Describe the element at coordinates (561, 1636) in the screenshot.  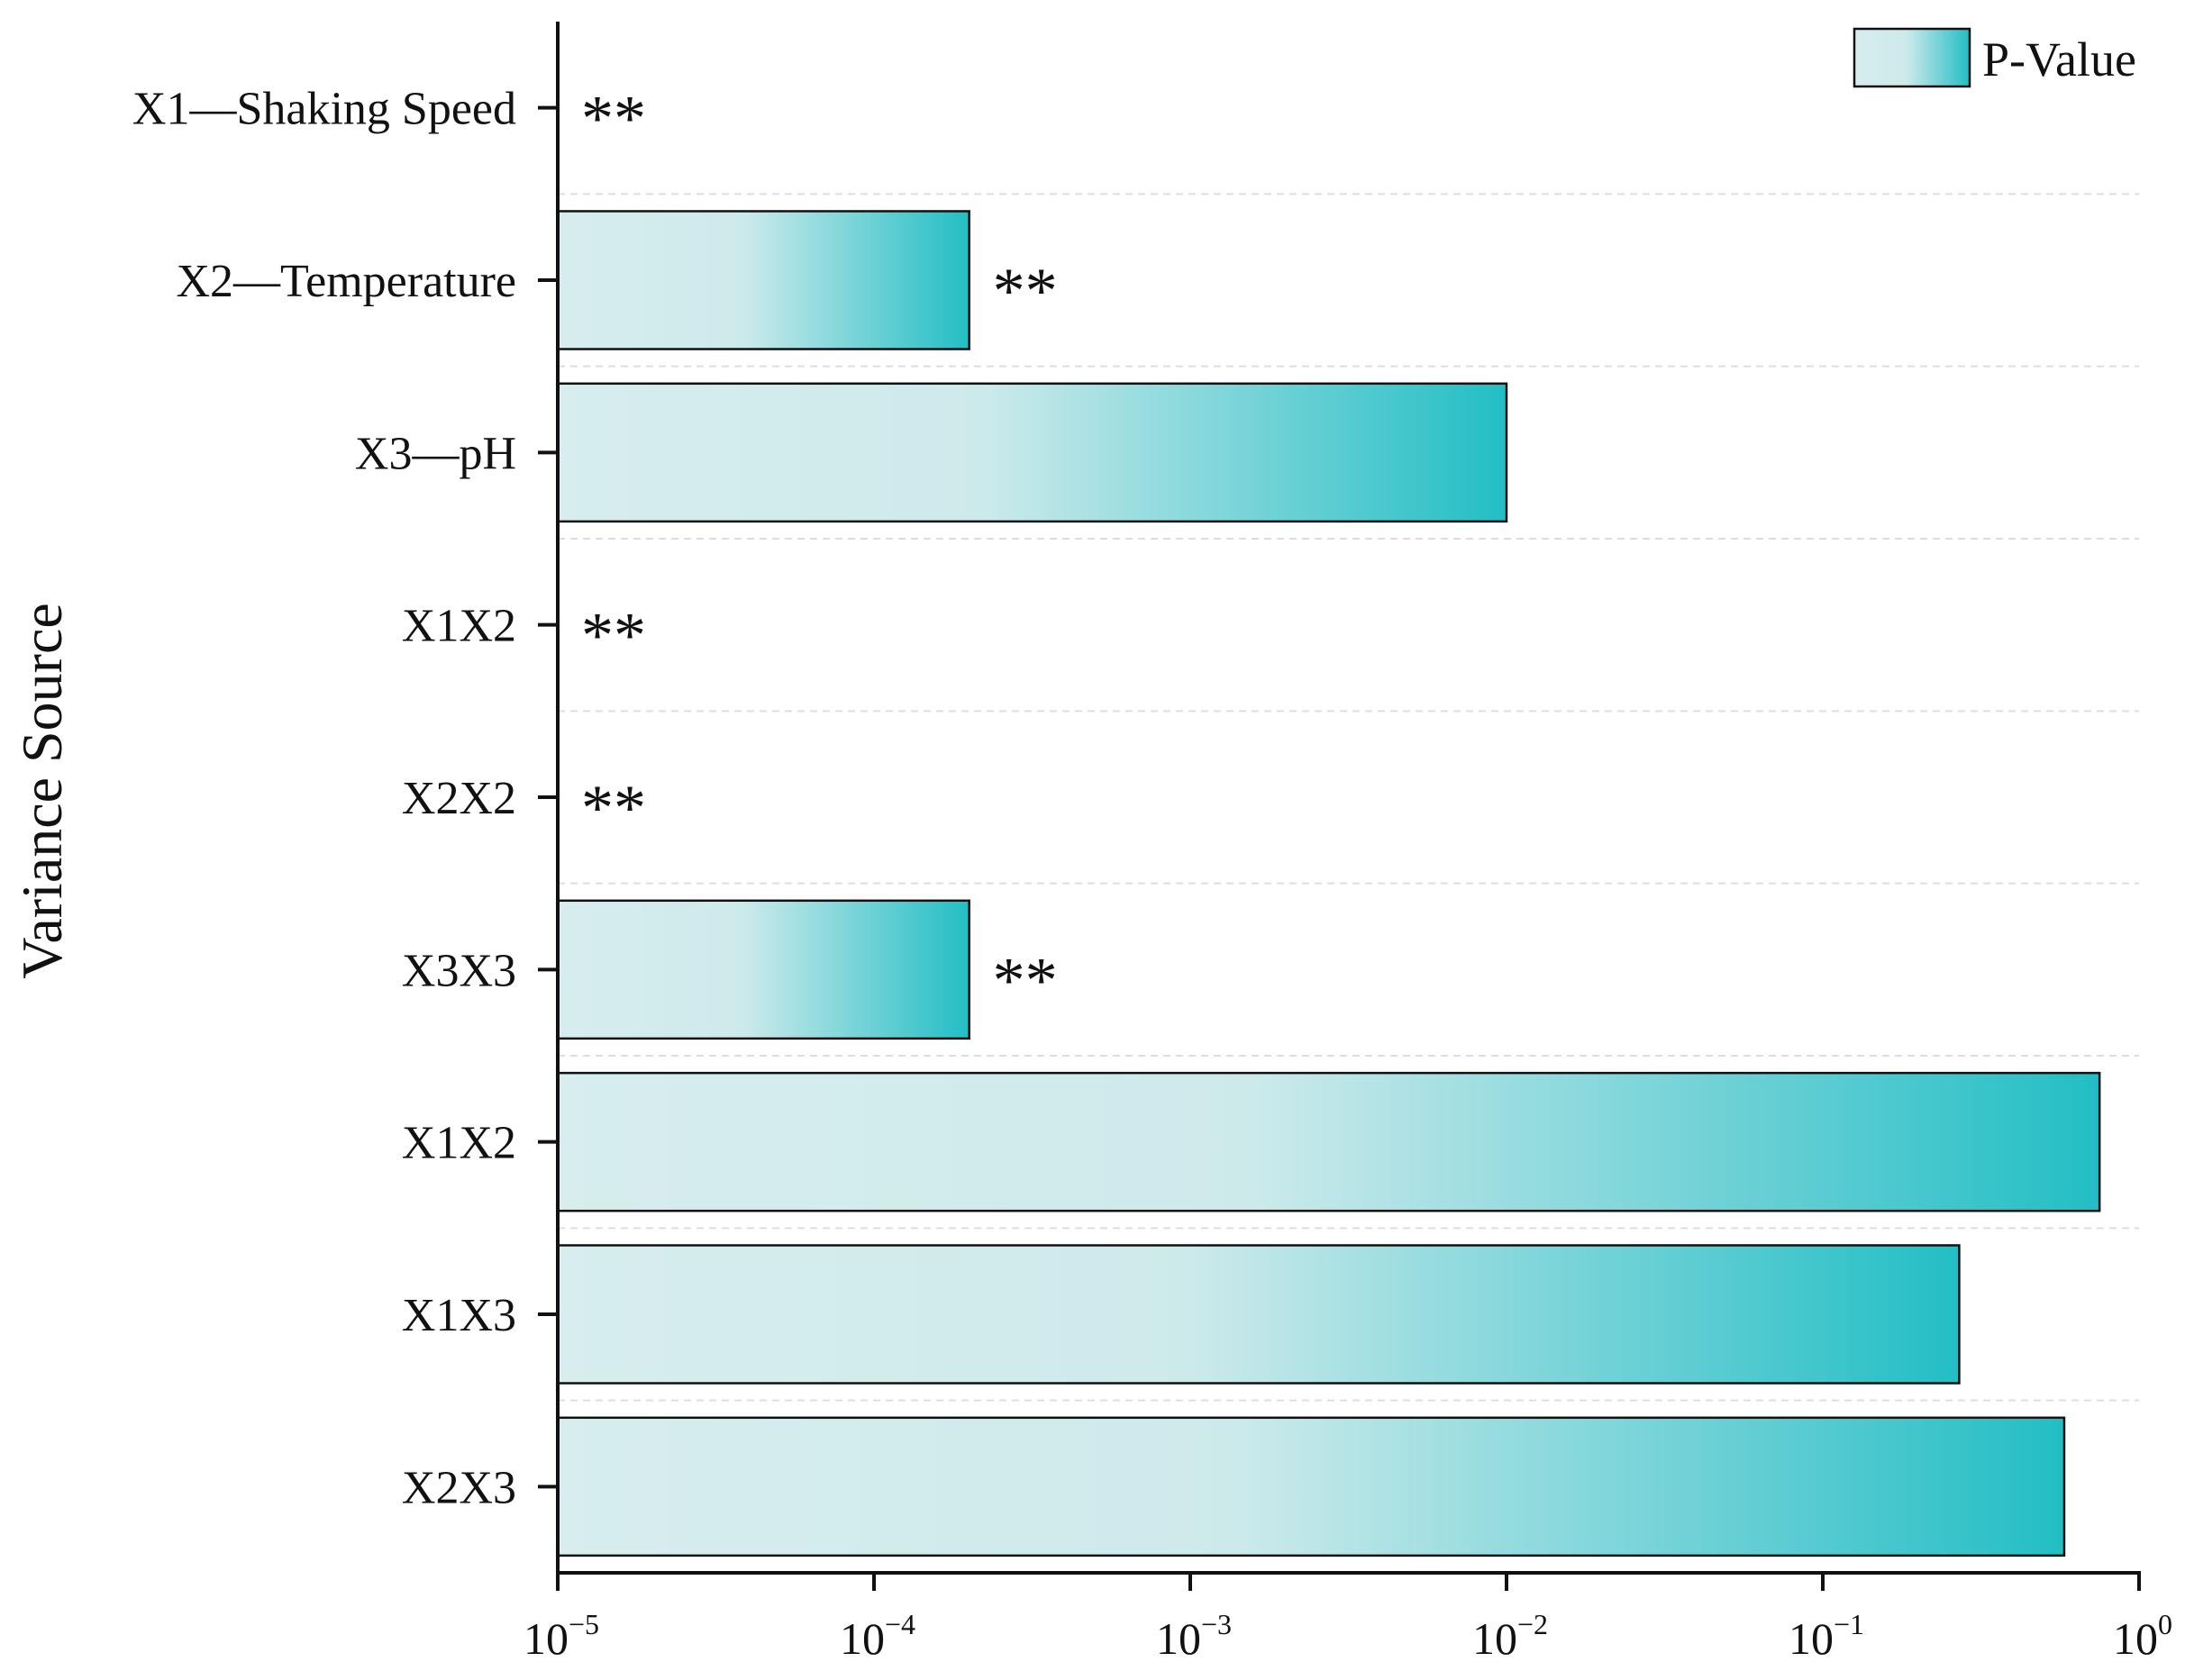
I see `x-tick-label: 10⁻⁵` at that location.